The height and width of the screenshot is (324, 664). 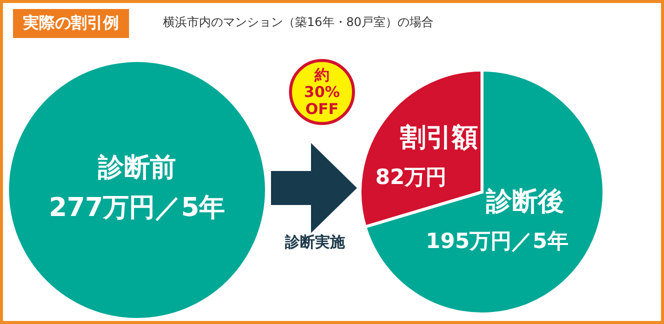 What do you see at coordinates (71, 23) in the screenshot?
I see `chart-title: 実際の割引例` at bounding box center [71, 23].